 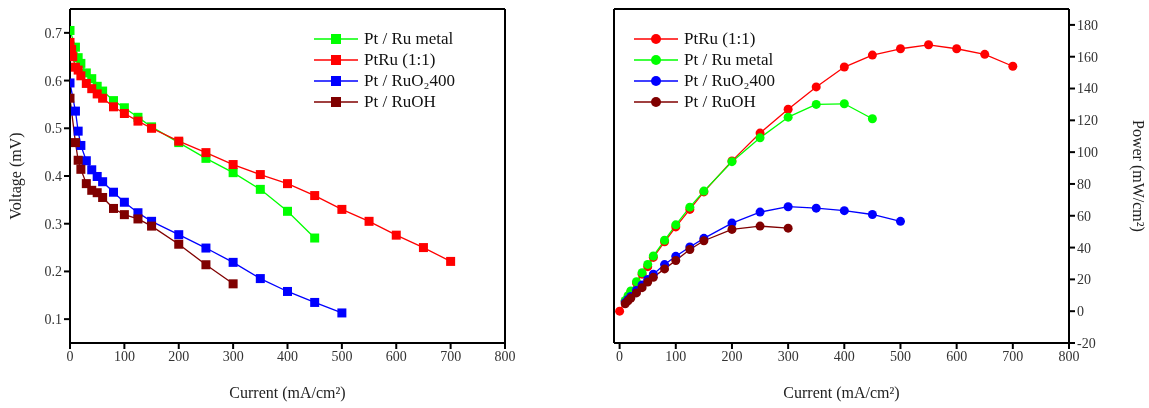 I want to click on y2-axis-title: Power (mW/cm²), so click(x=1138, y=176).